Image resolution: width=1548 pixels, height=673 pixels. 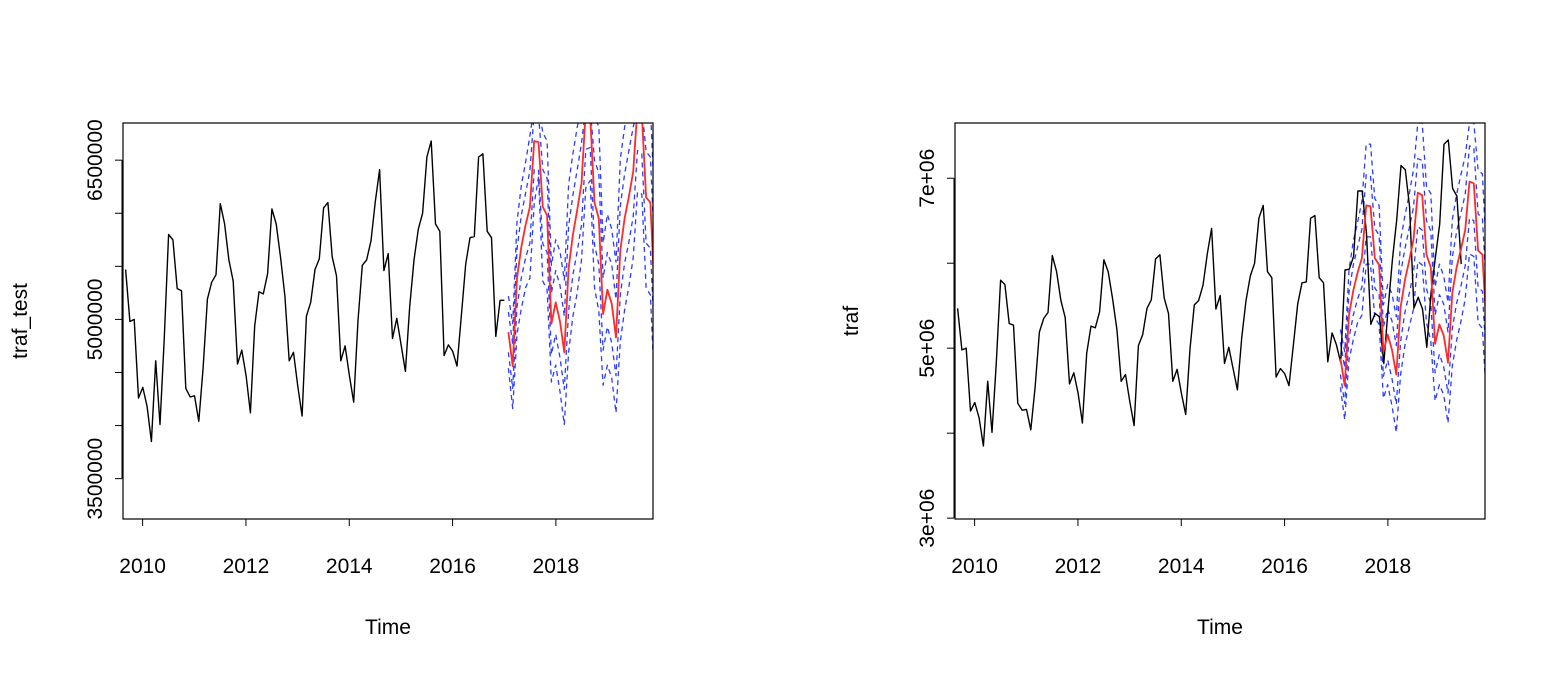 I want to click on right-y-tick-label: 3e+06, so click(x=927, y=518).